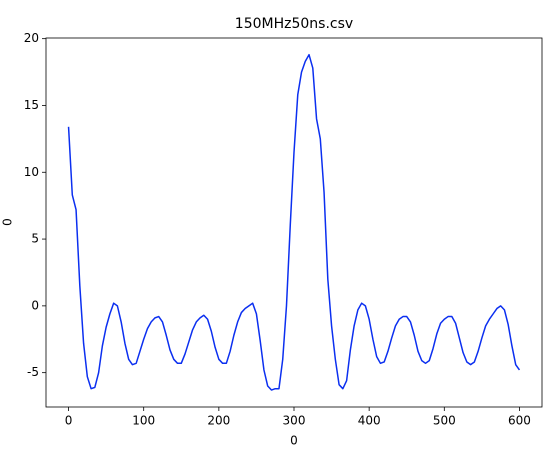  What do you see at coordinates (519, 421) in the screenshot?
I see `x-tick-label: 600` at bounding box center [519, 421].